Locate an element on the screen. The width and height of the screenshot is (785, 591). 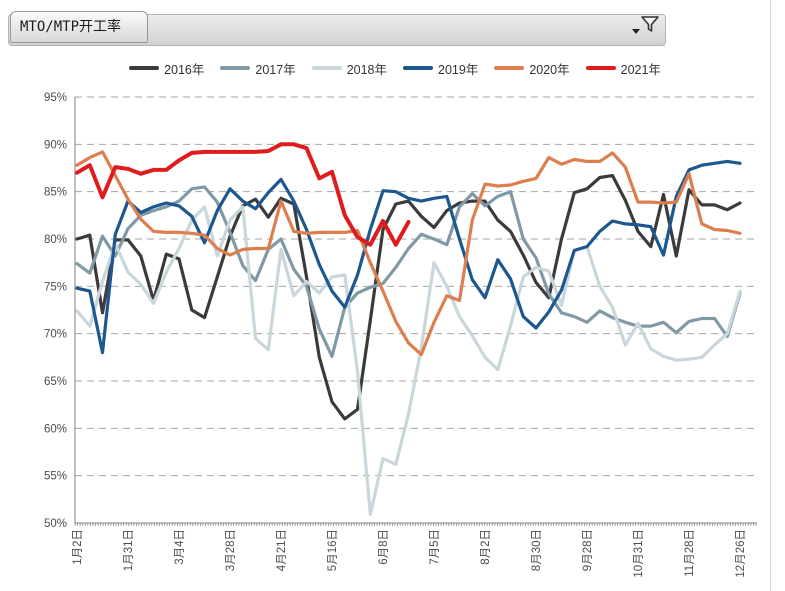
pane-divider is located at coordinates (770, 295).